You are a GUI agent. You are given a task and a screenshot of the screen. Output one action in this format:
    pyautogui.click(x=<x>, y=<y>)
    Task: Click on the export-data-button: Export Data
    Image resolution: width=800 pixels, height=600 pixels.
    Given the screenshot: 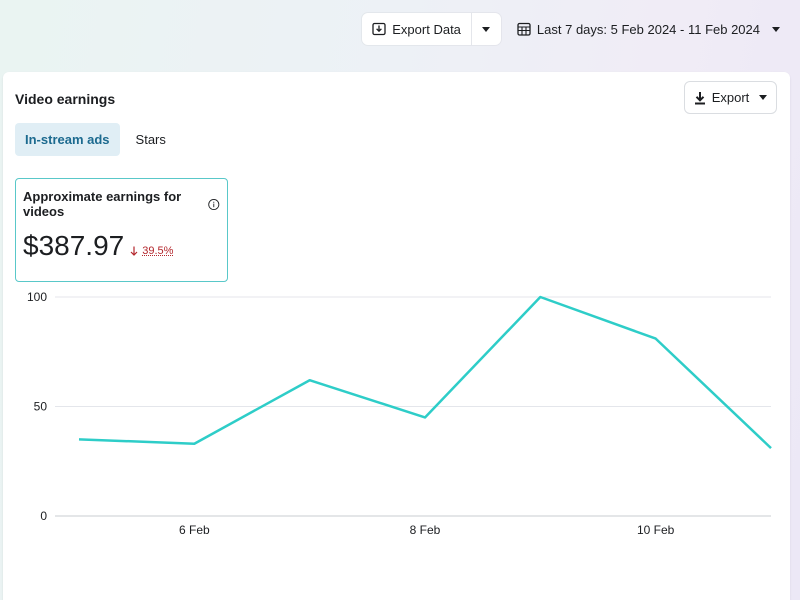 What is the action you would take?
    pyautogui.click(x=416, y=29)
    